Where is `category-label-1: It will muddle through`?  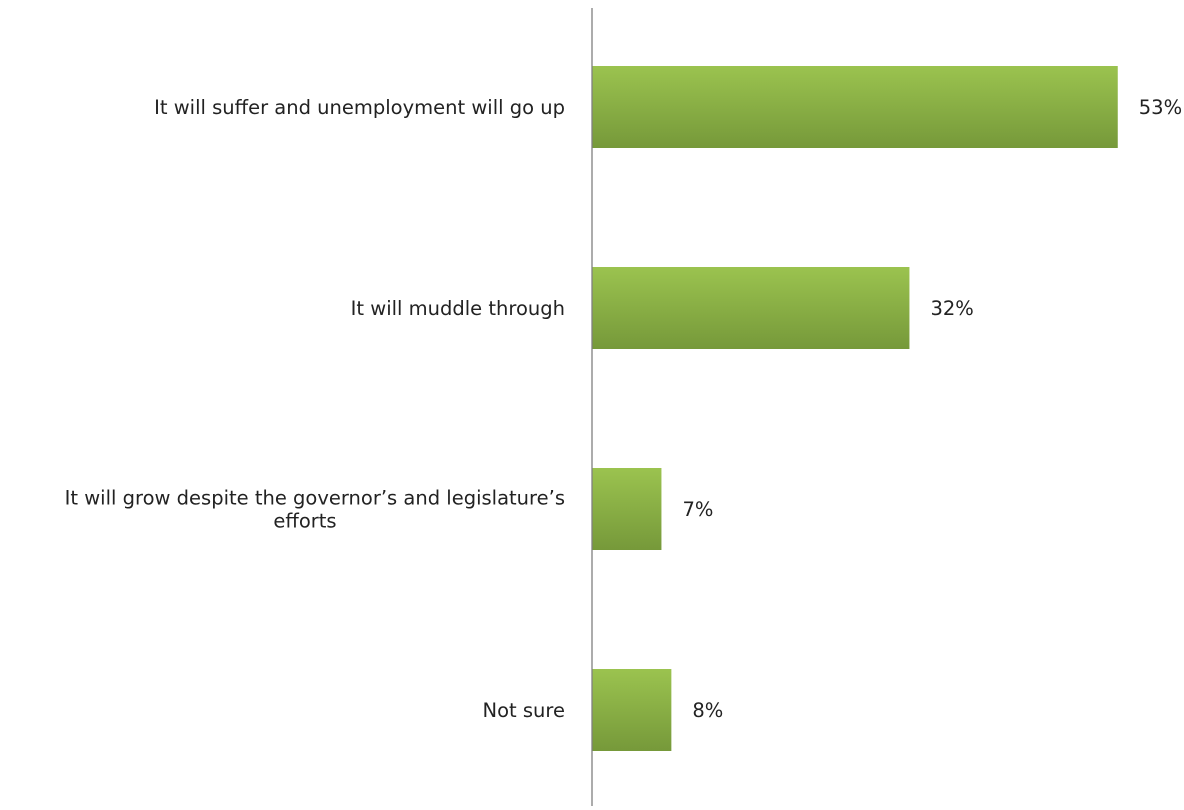 category-label-1: It will muddle through is located at coordinates (458, 308).